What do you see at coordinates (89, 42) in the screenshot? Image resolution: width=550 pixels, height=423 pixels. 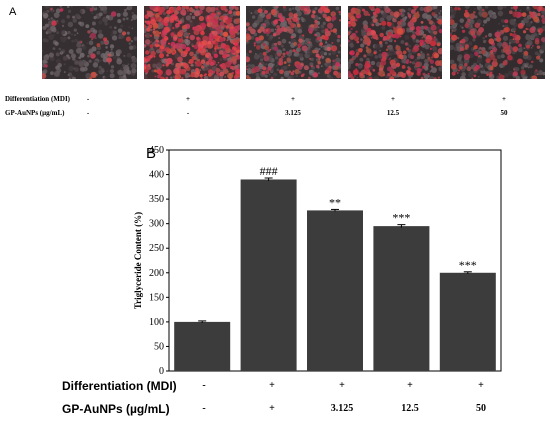 I see `micrograph-control` at bounding box center [89, 42].